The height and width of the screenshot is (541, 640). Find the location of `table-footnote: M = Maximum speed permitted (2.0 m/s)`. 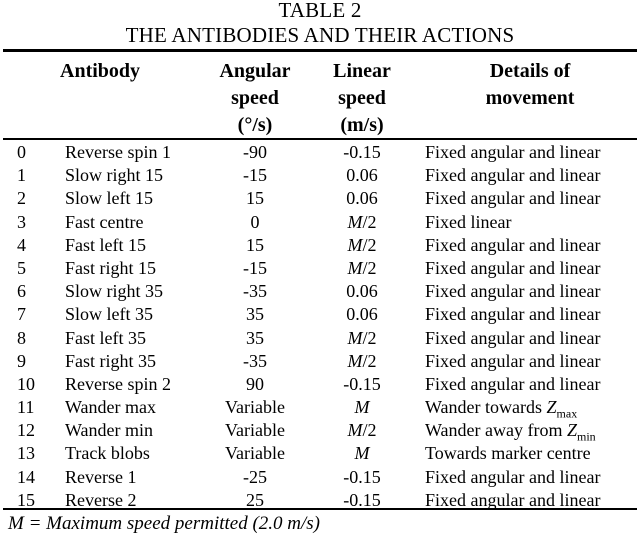

table-footnote: M = Maximum speed permitted (2.0 m/s) is located at coordinates (164, 523).